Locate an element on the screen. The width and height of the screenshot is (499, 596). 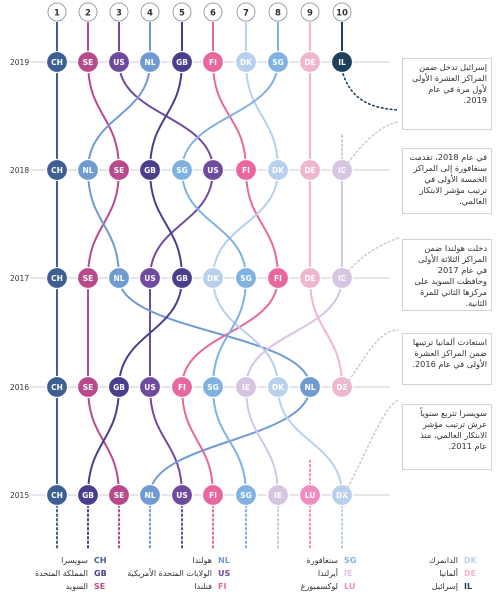
marker-2017-NL: NL is located at coordinates (119, 278).